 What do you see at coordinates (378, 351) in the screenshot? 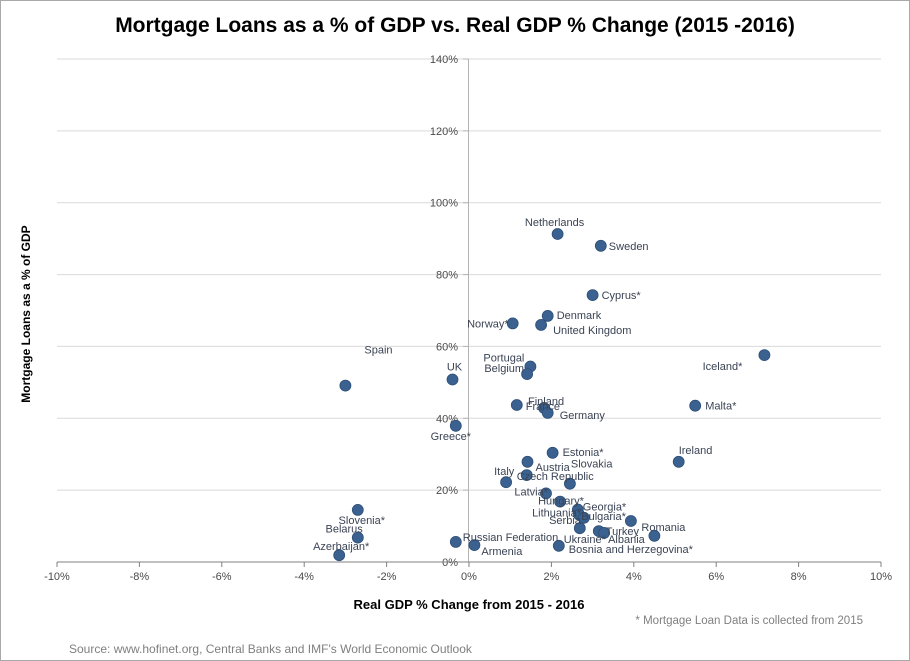
I see `data-point-label-spain: Spain` at bounding box center [378, 351].